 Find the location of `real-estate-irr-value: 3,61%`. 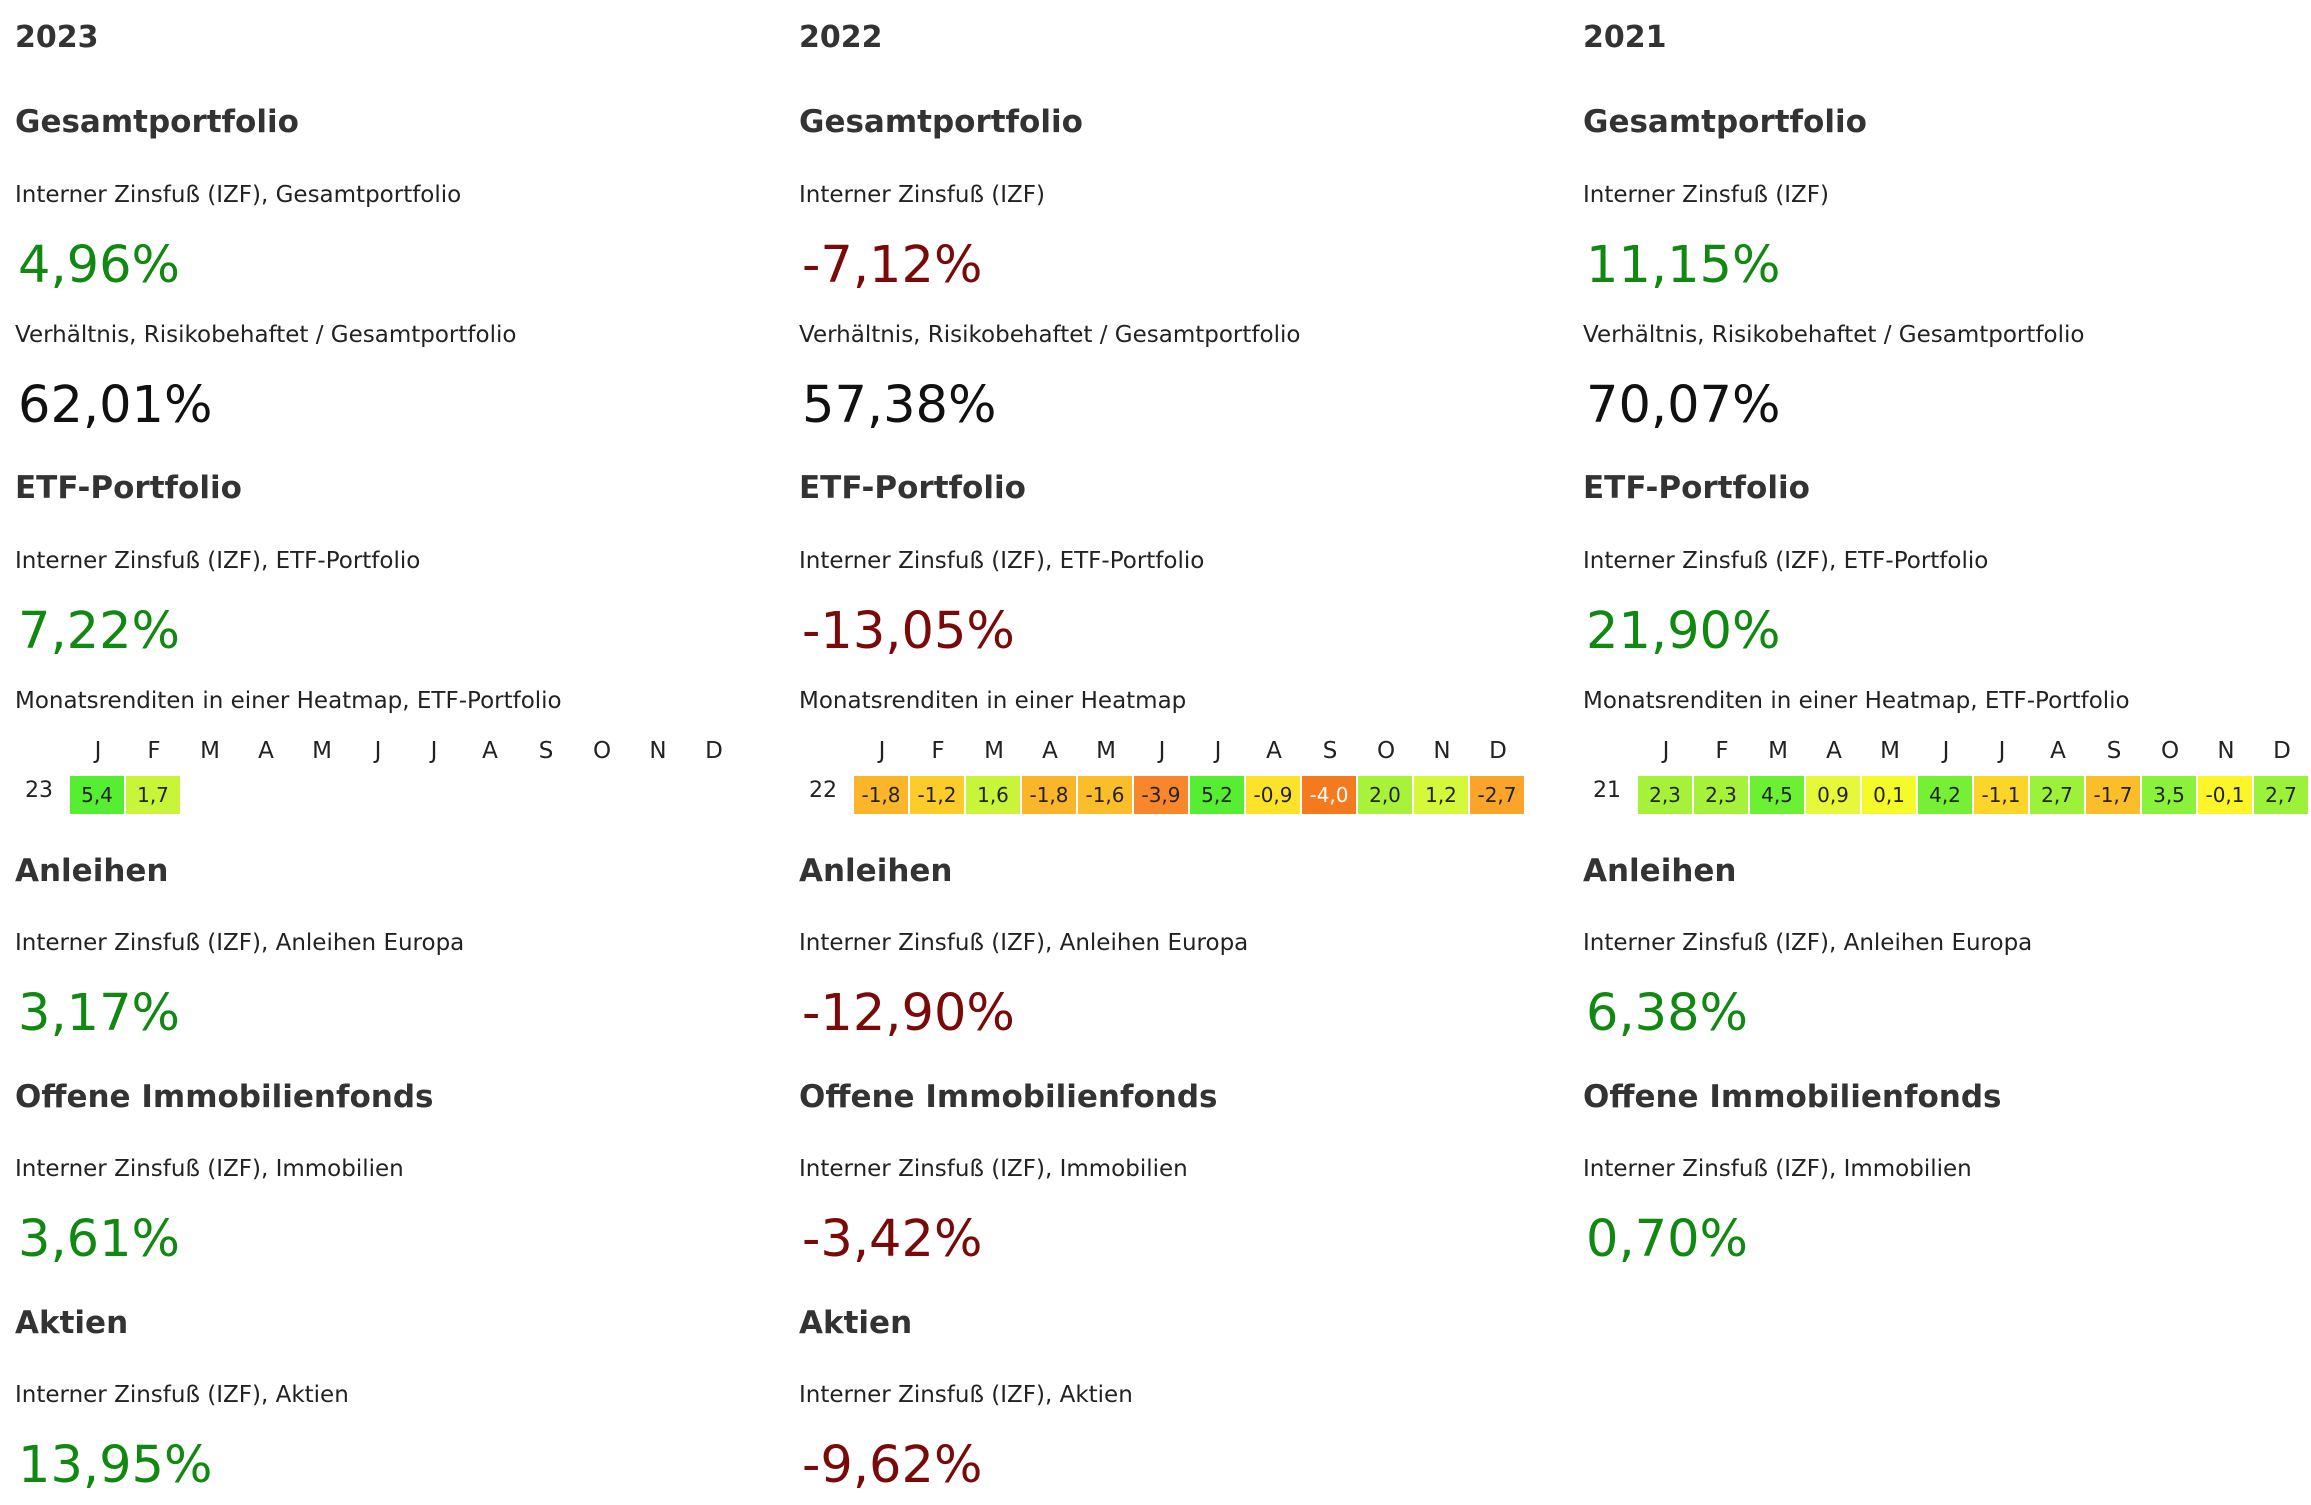

real-estate-irr-value: 3,61% is located at coordinates (99, 1239).